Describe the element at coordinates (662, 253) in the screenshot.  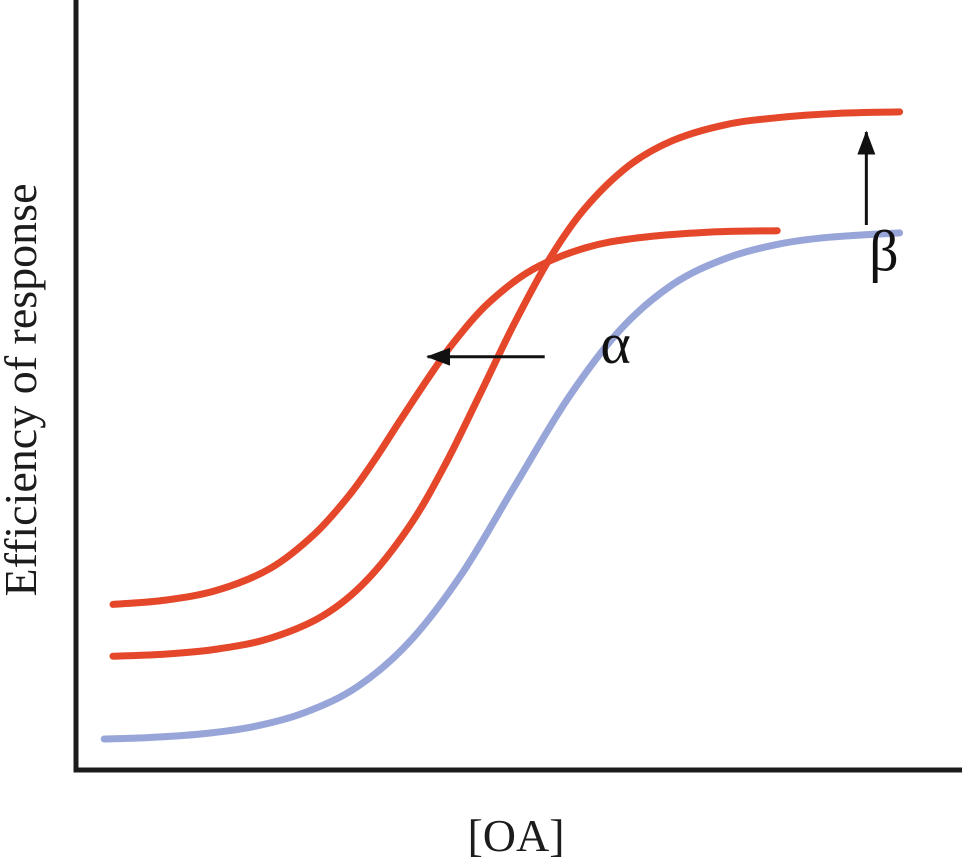
I see `annotation-group: αβ` at that location.